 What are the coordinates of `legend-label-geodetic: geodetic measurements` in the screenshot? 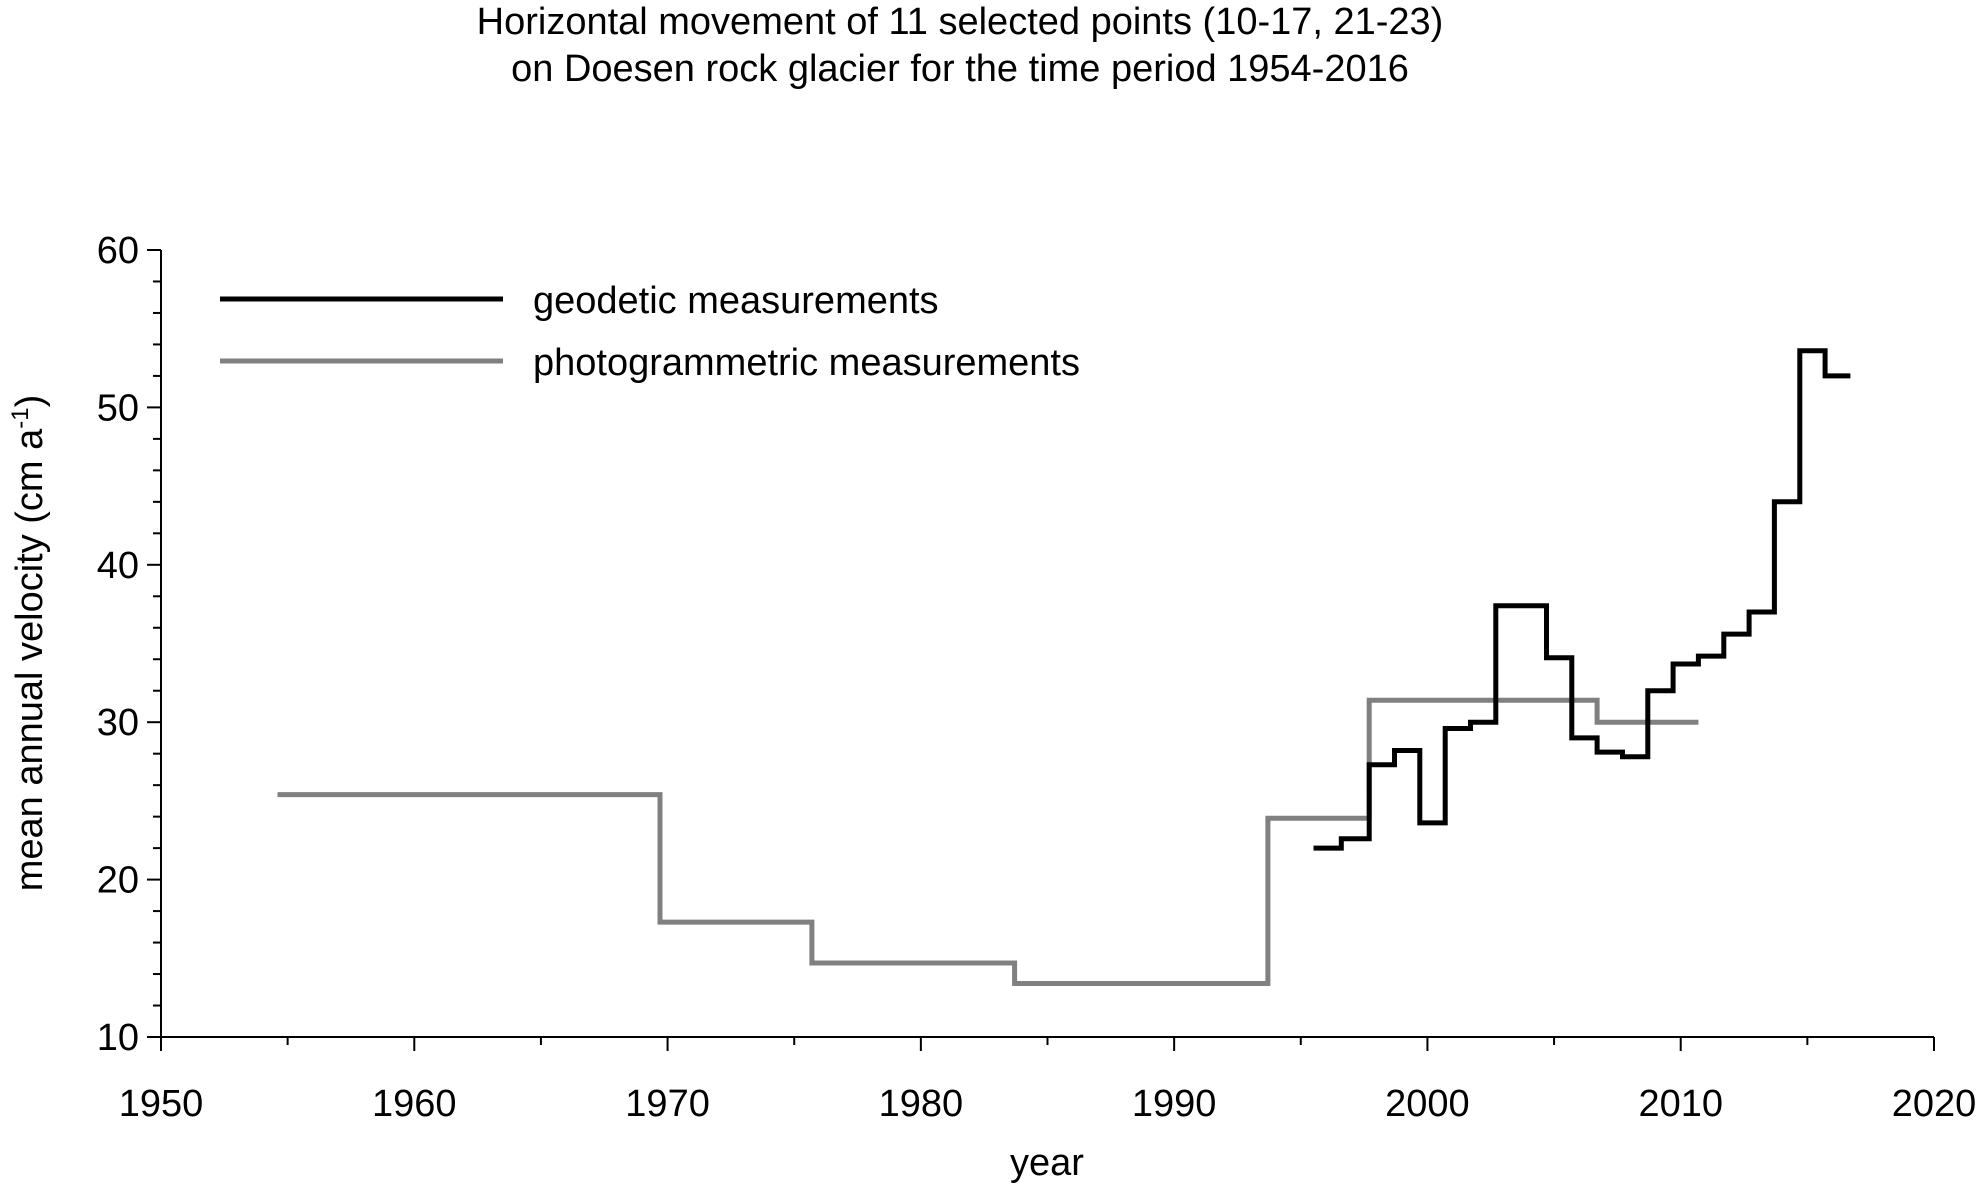 It's located at (736, 301).